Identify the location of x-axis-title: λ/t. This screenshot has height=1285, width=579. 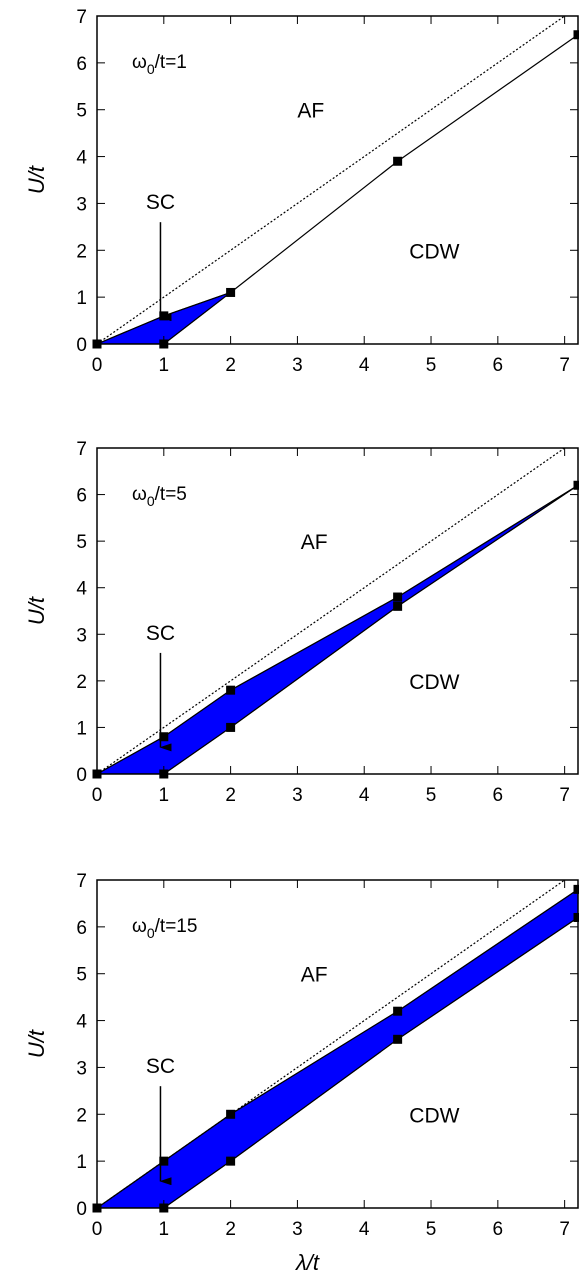
(307, 1262).